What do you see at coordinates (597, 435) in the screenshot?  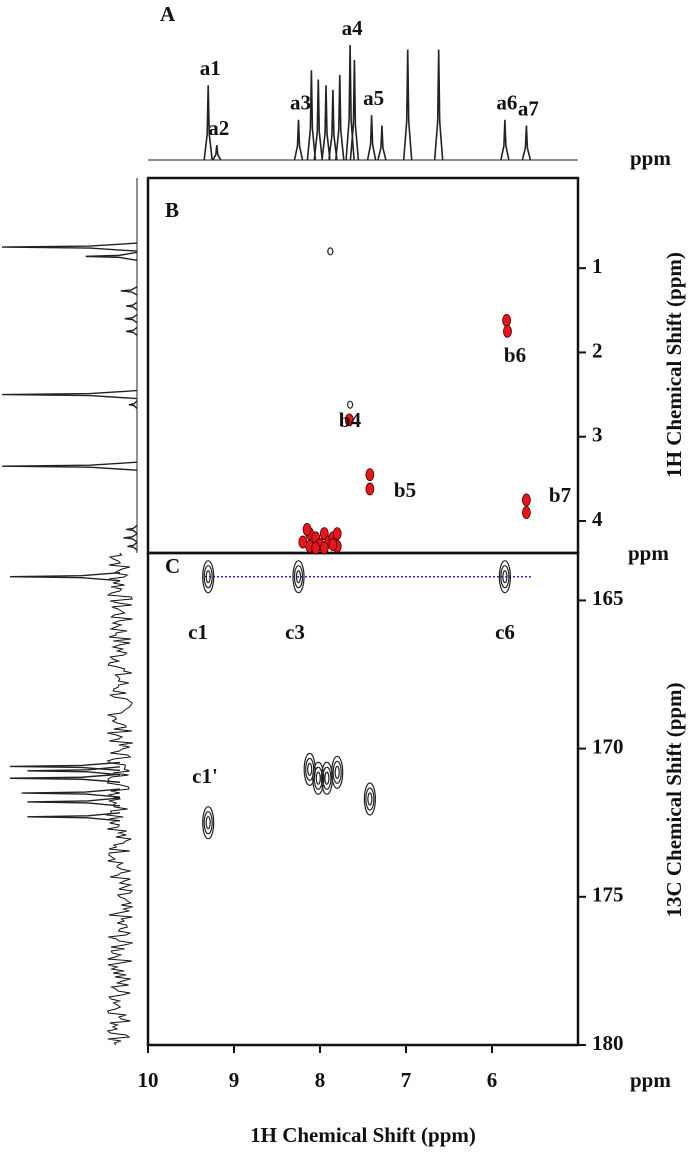 I see `y-tick-label: 3` at bounding box center [597, 435].